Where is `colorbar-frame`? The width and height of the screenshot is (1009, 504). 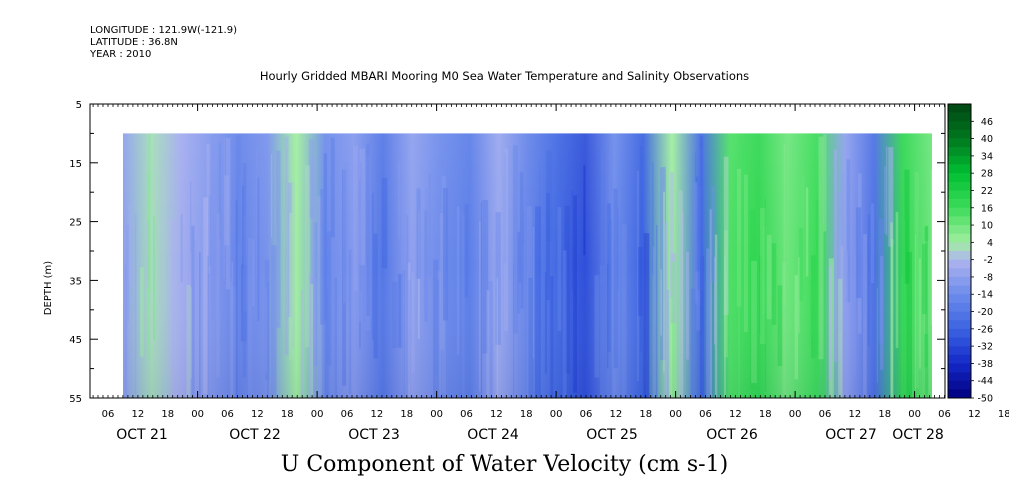
colorbar-frame is located at coordinates (959, 251).